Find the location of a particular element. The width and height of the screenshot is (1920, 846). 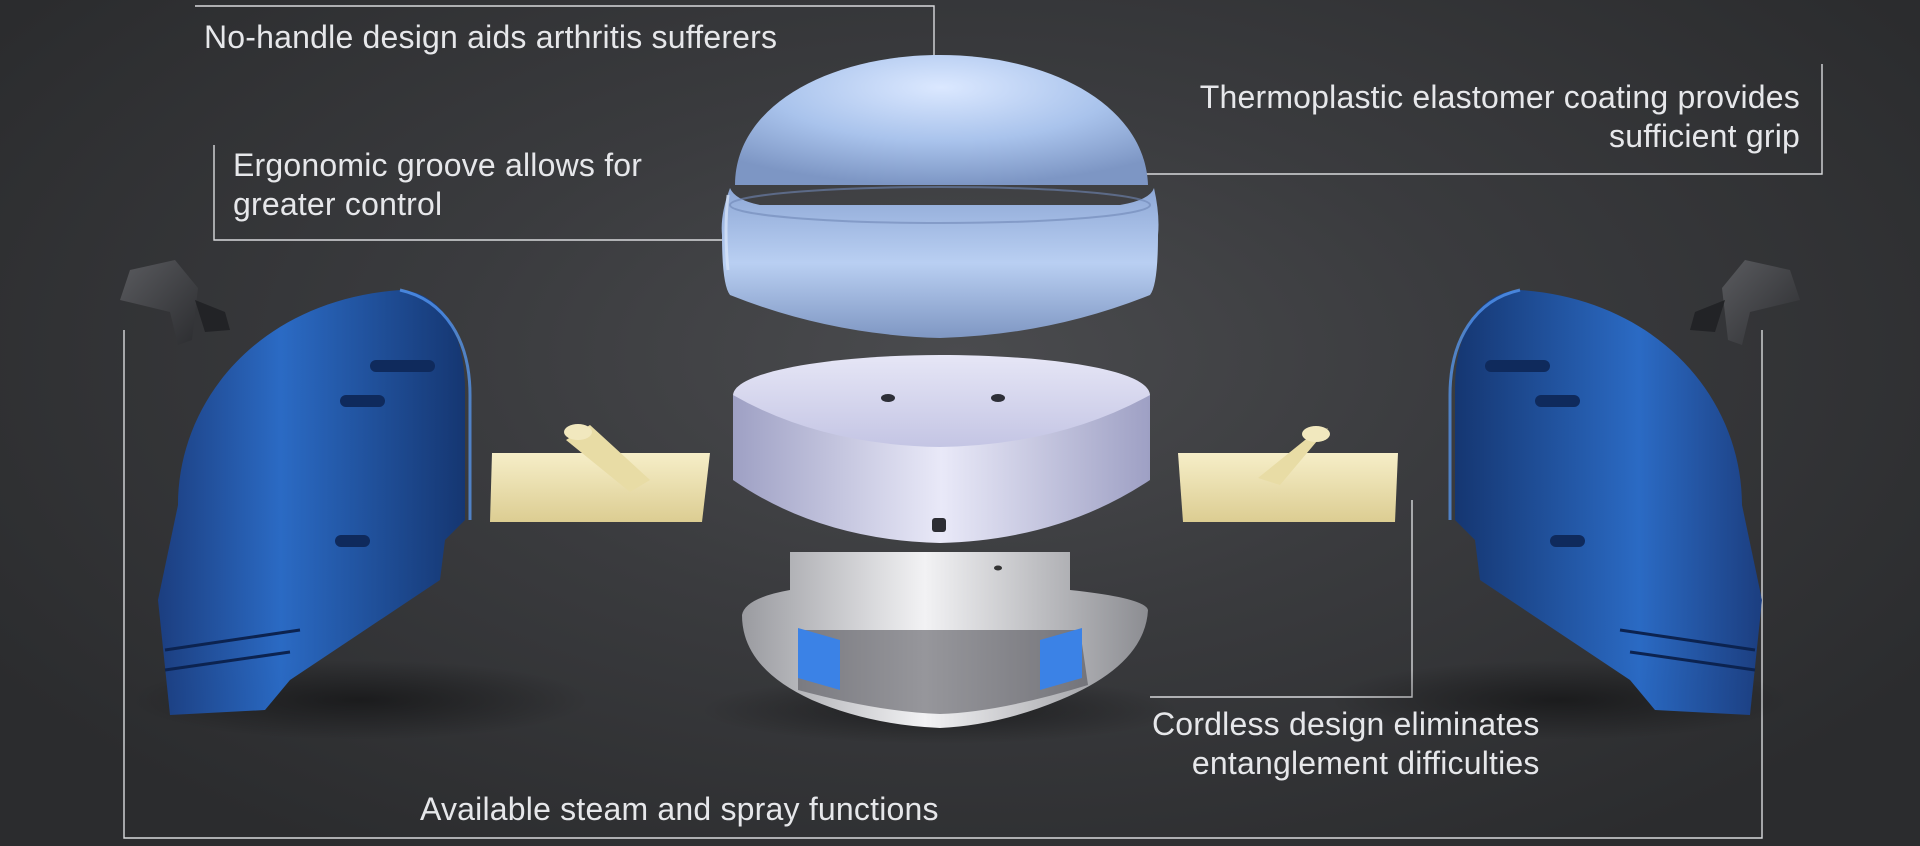

leader-groove is located at coordinates (471, 193).